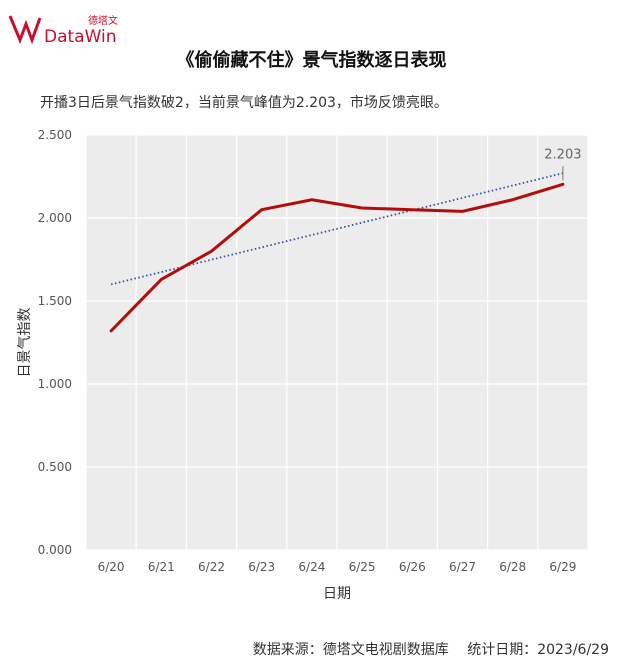  What do you see at coordinates (538, 650) in the screenshot?
I see `stat-date: 统计日期：2023/6/29` at bounding box center [538, 650].